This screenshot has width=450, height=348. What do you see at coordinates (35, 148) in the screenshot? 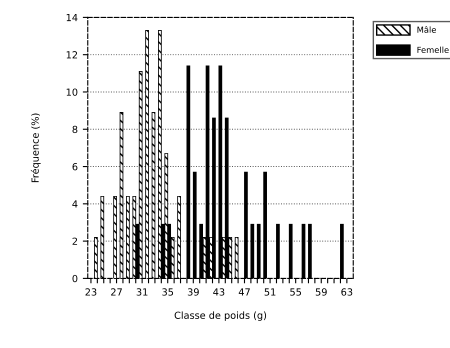
I see `y-axis-title: Fréquence (%)` at bounding box center [35, 148].